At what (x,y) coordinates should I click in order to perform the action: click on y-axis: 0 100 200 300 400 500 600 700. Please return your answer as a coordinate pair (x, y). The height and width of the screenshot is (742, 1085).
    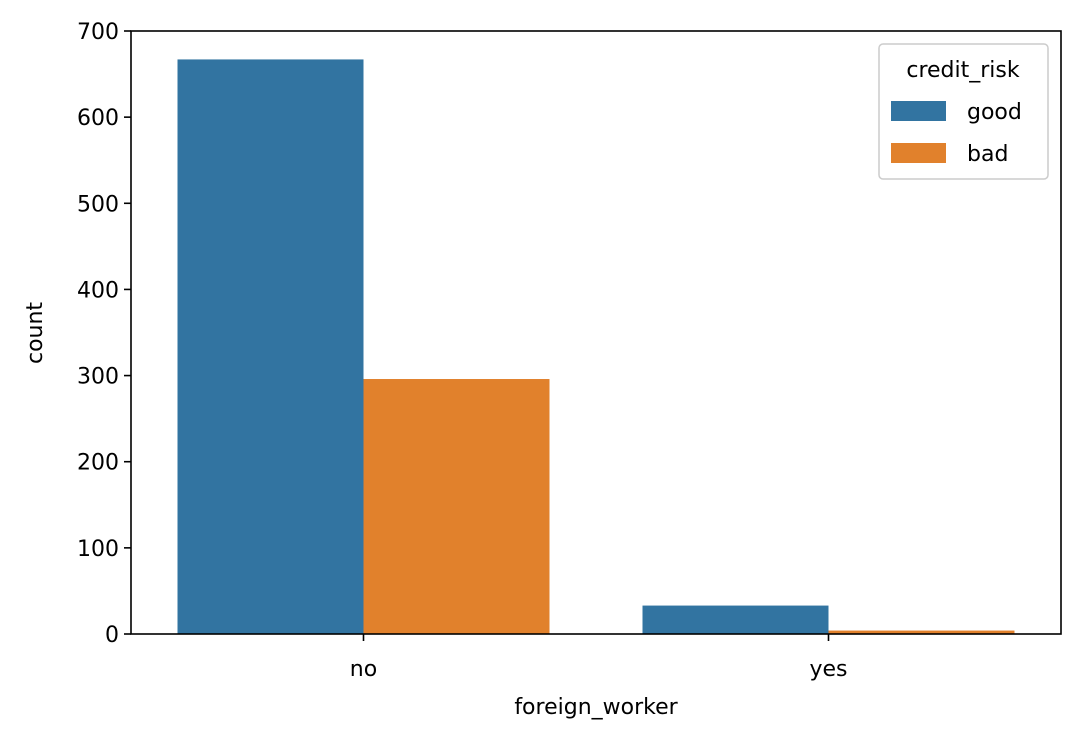
    Looking at the image, I should click on (104, 334).